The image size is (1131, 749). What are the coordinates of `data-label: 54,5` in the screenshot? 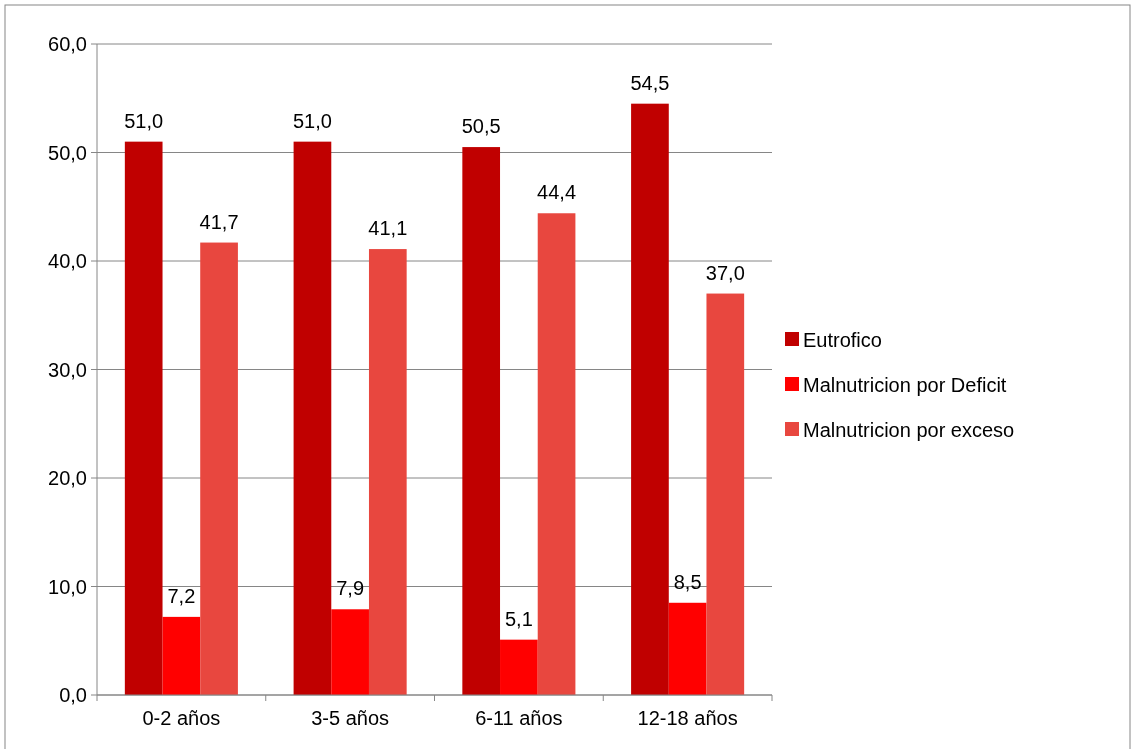 It's located at (650, 82).